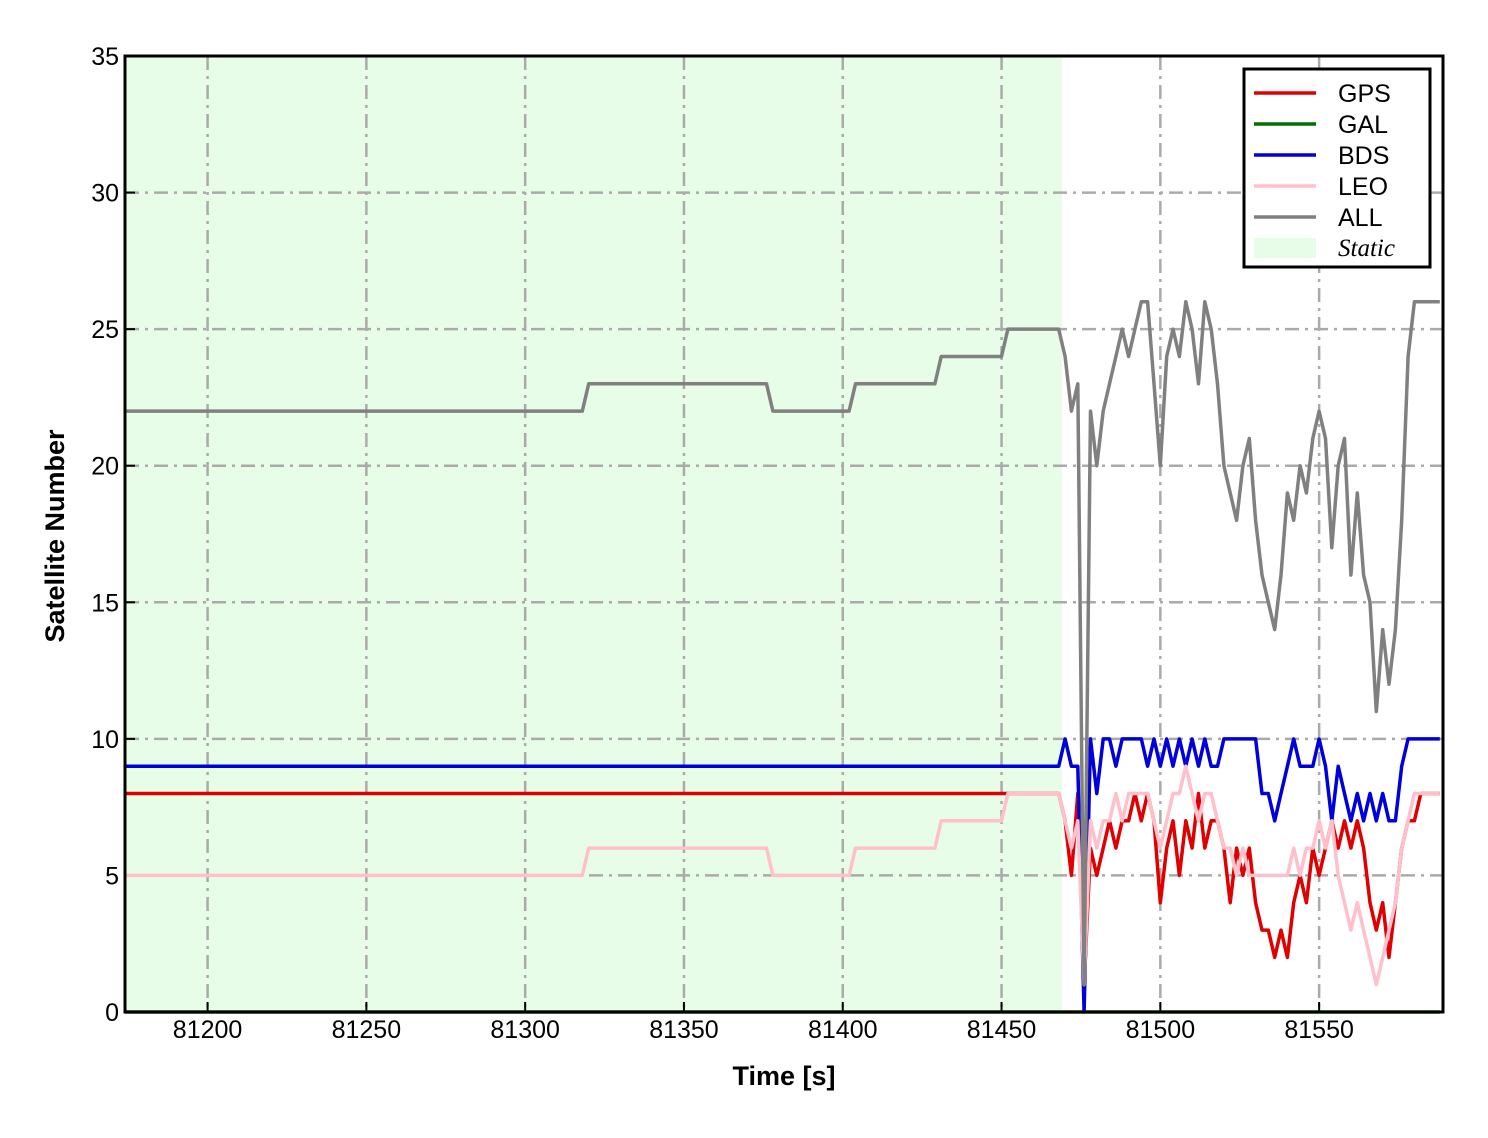 The width and height of the screenshot is (1488, 1138). What do you see at coordinates (105, 330) in the screenshot?
I see `y-tick-label: 25` at bounding box center [105, 330].